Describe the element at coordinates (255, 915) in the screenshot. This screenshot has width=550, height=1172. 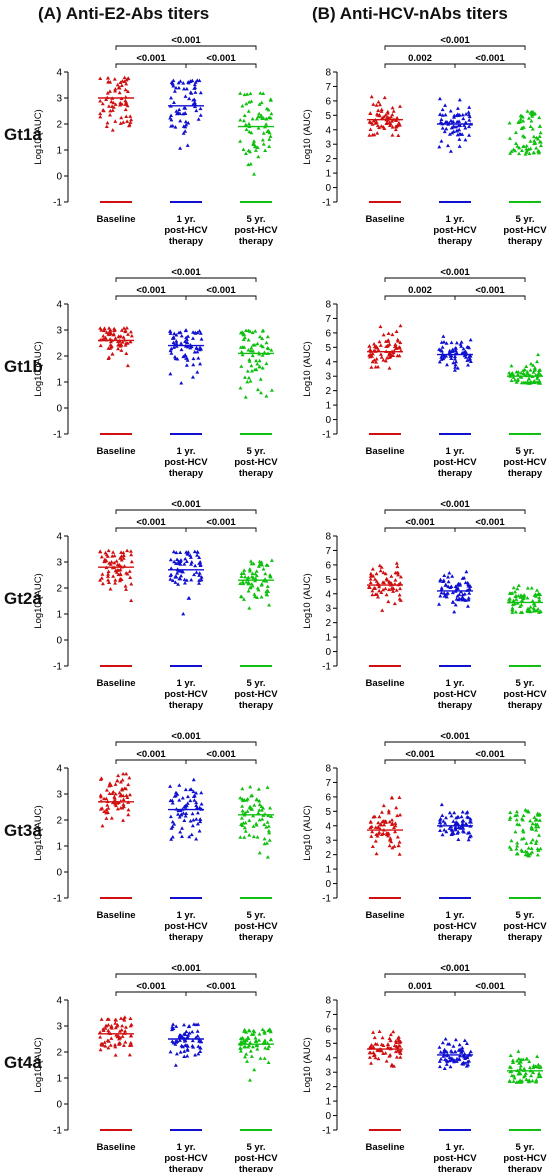
I see `category-label: 5 yr.` at that location.